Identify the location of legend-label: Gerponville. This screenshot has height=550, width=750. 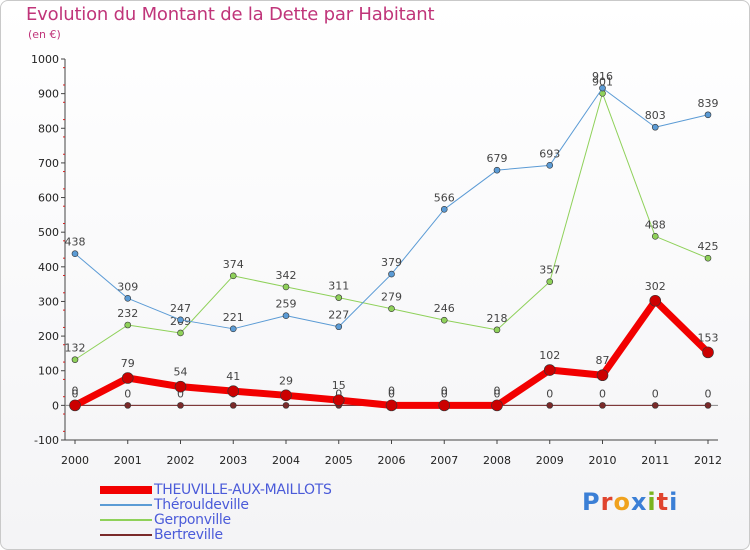
(192, 520).